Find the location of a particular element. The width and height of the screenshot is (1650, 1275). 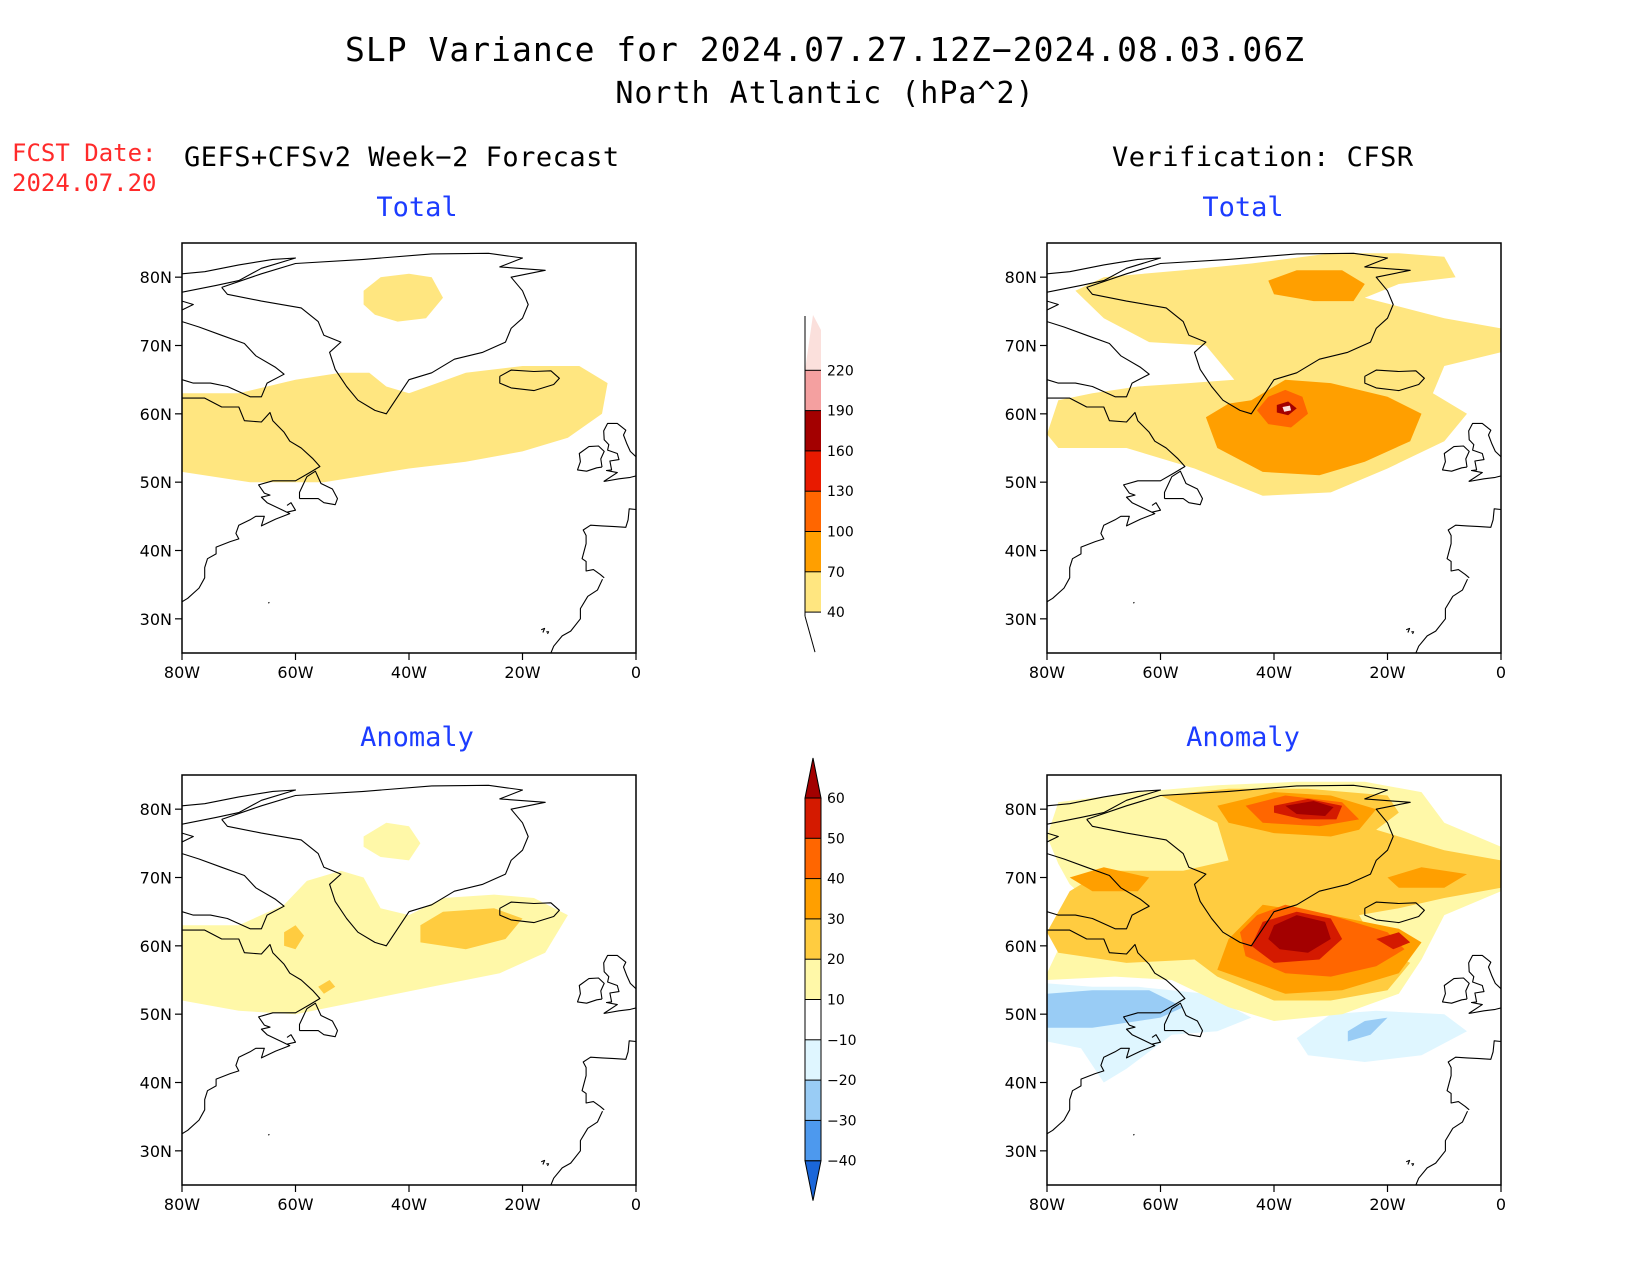

lat-tick-label: 70N is located at coordinates (1021, 878).